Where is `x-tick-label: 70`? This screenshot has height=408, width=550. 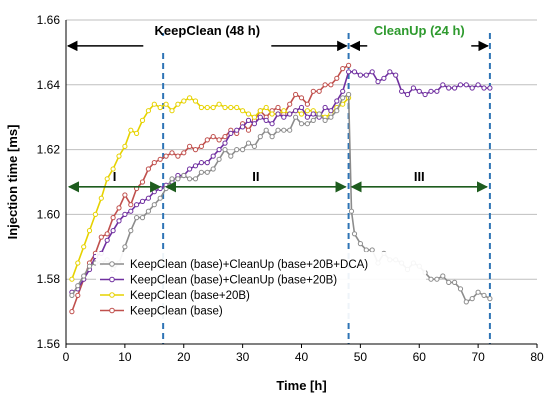
x-tick-label: 70 is located at coordinates (478, 357).